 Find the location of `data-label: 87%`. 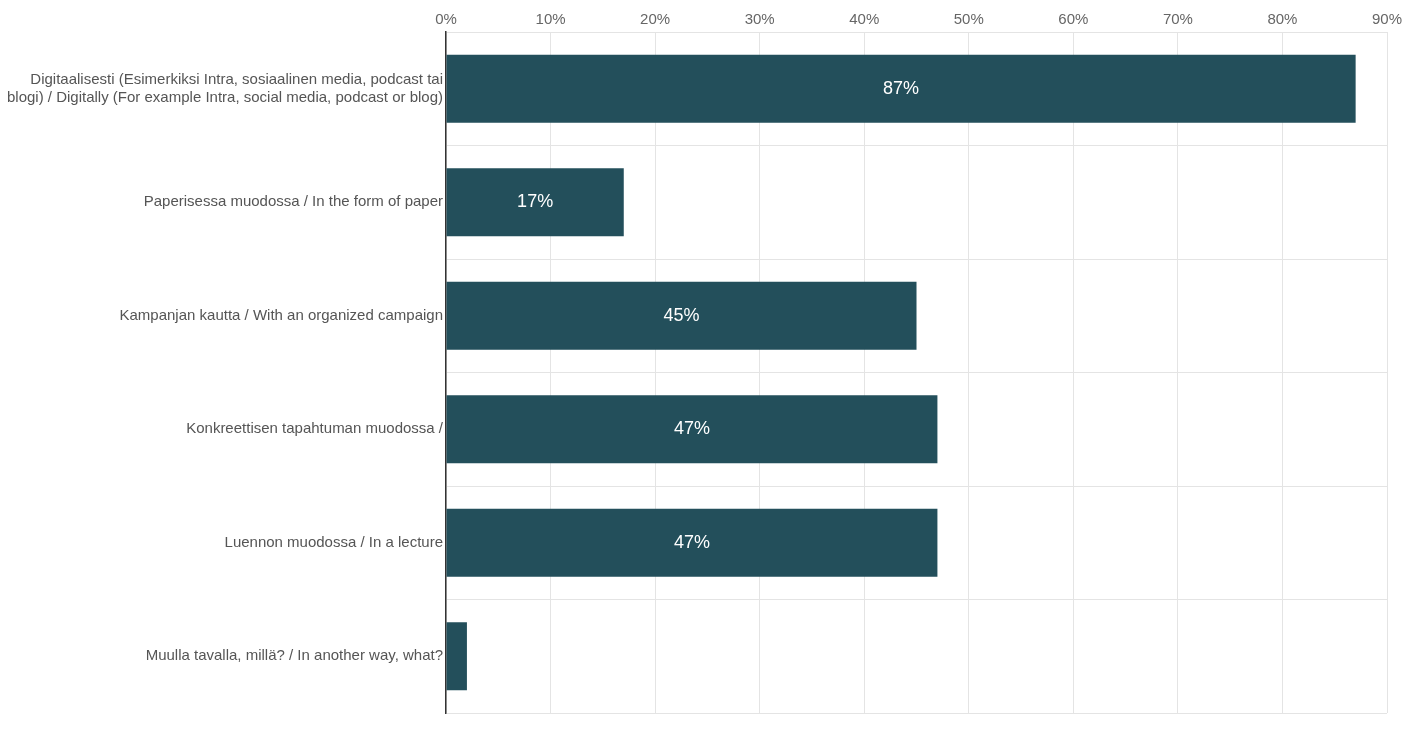

data-label: 87% is located at coordinates (901, 87).